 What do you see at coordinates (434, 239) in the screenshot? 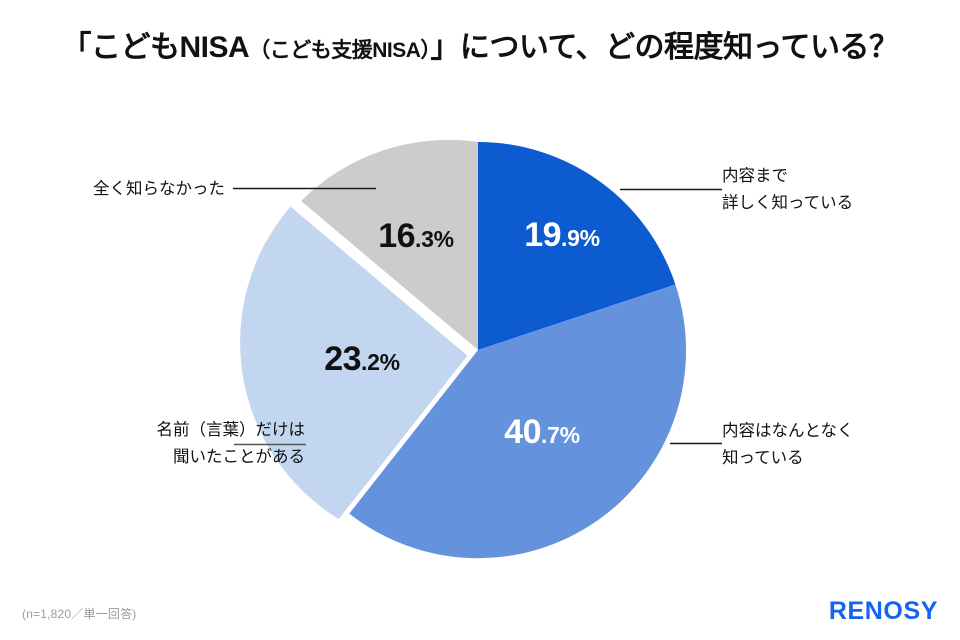
I see `slice-value-3-dec: .3%` at bounding box center [434, 239].